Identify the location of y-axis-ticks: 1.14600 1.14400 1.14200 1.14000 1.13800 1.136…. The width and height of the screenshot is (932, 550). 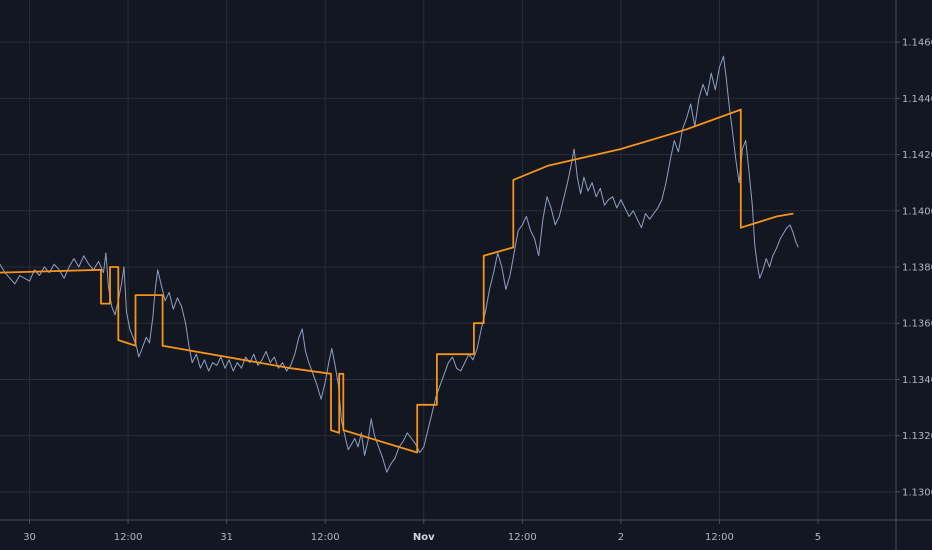
(914, 268).